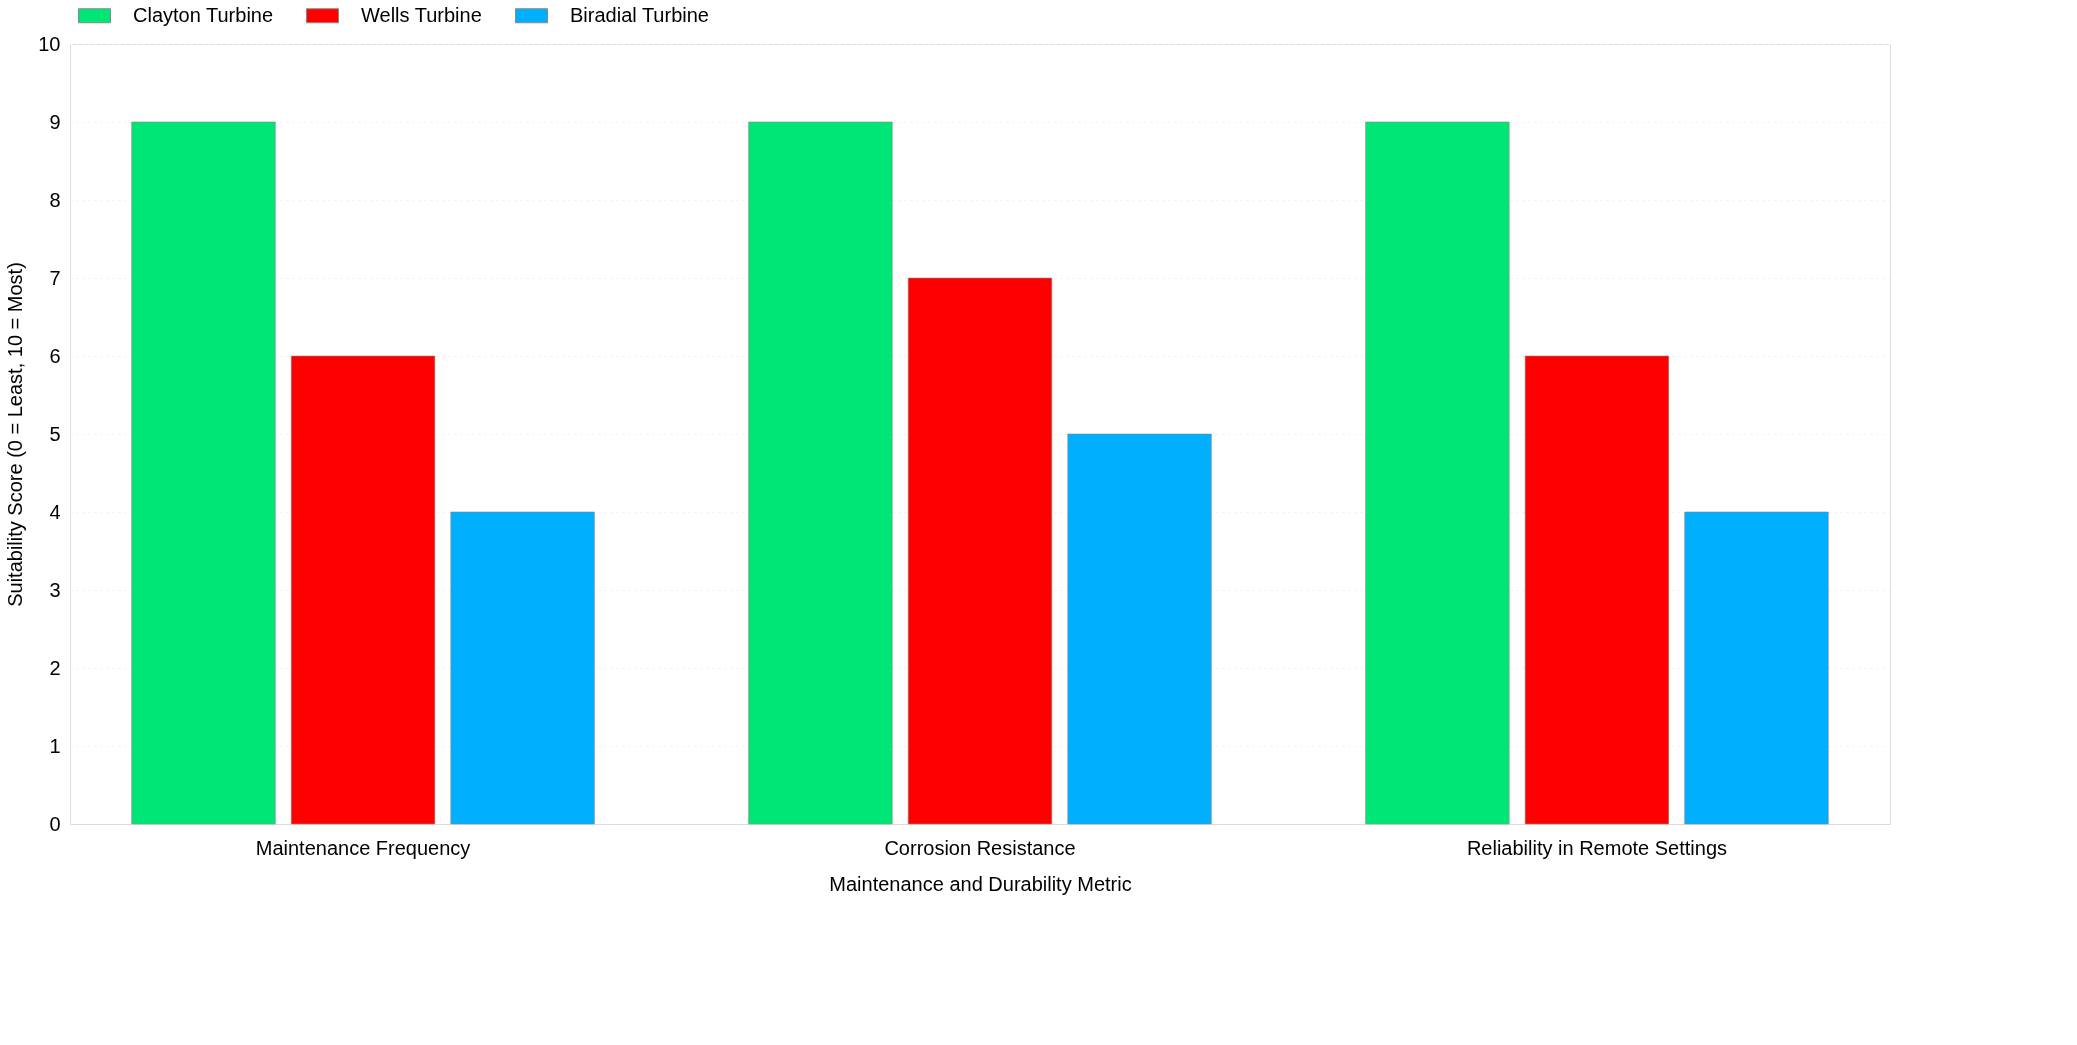 This screenshot has height=1045, width=2077. Describe the element at coordinates (15, 434) in the screenshot. I see `y-axis-title: Suitability Score (0 = Least, 10 = Most)` at that location.